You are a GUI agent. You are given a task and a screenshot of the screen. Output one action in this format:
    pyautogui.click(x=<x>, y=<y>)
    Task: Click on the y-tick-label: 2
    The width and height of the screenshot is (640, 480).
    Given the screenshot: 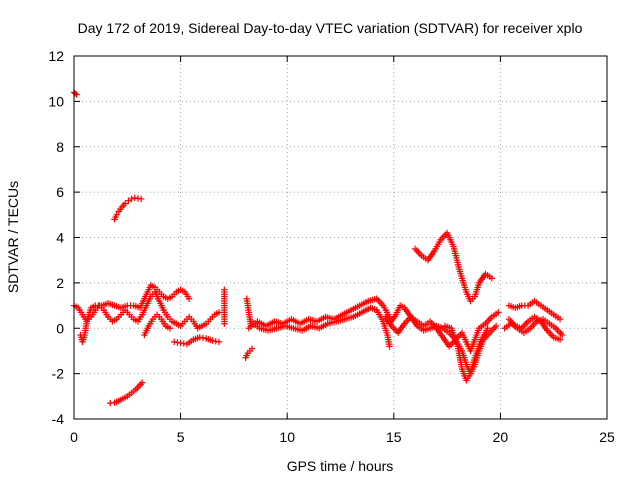 What is the action you would take?
    pyautogui.click(x=60, y=283)
    